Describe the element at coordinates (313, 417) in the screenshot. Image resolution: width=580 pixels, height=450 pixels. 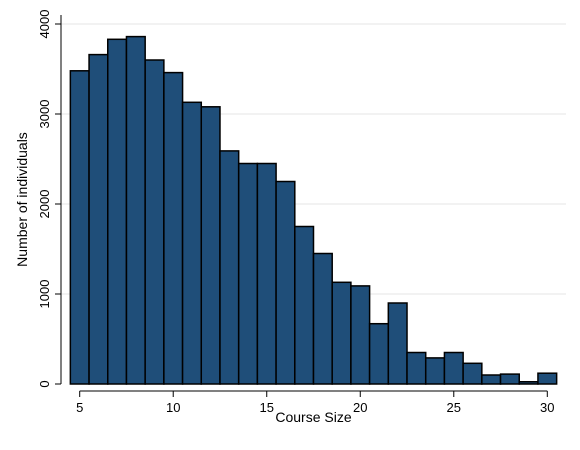
I see `x-axis-label: Course Size` at that location.